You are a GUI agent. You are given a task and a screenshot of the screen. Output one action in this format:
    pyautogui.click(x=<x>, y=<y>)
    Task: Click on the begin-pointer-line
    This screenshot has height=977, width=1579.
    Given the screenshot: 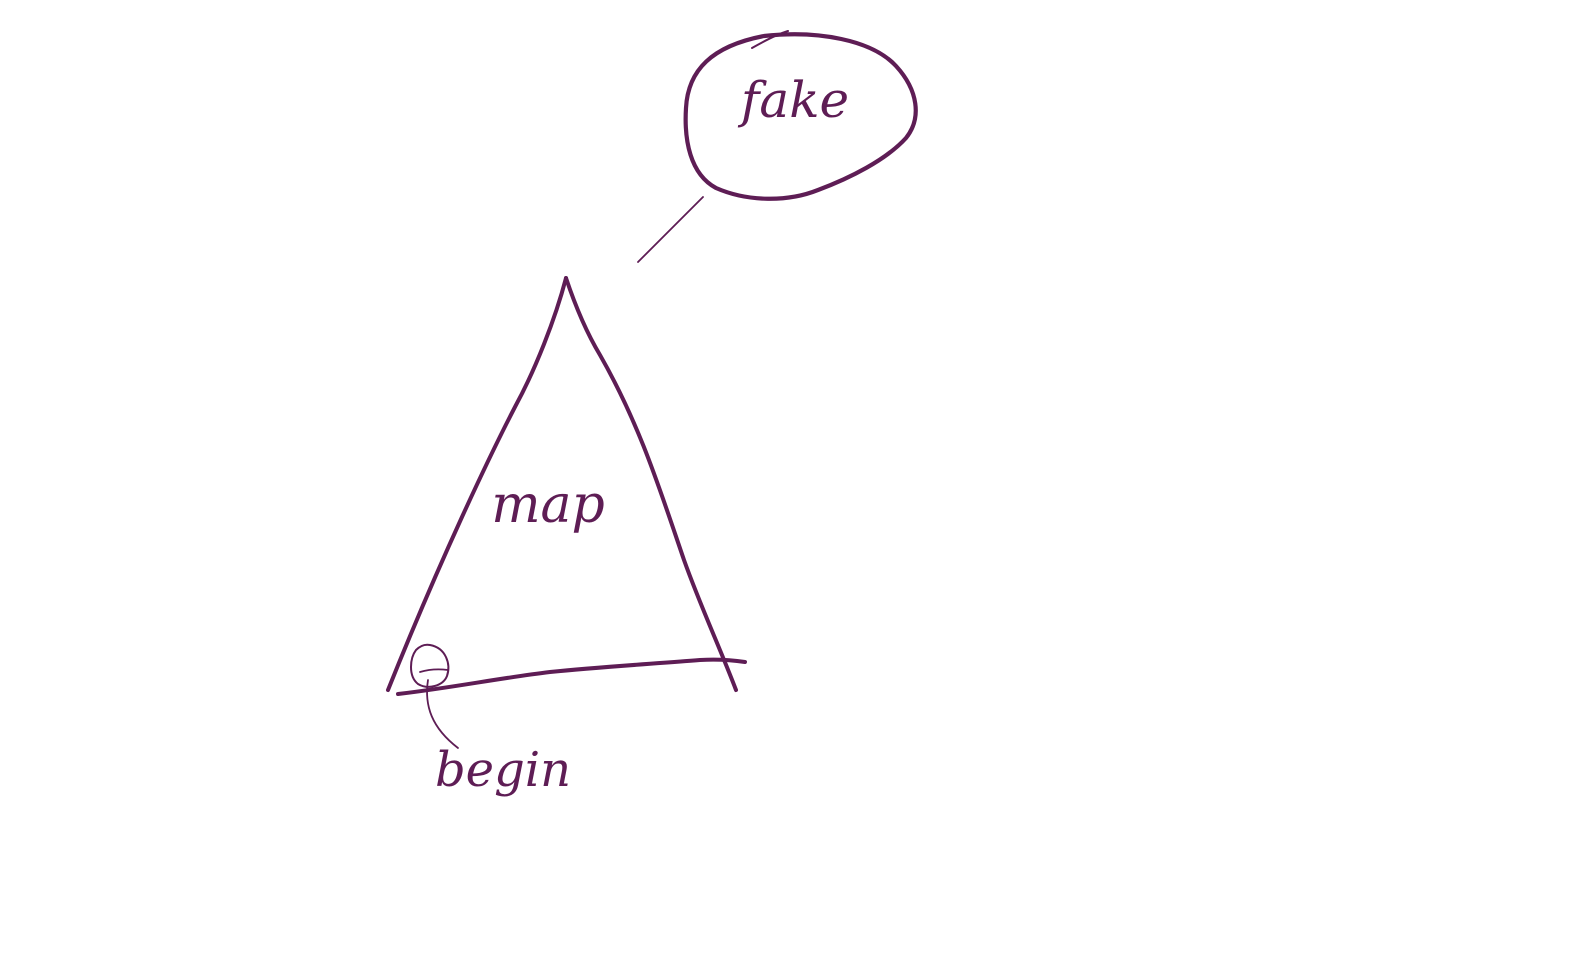 What is the action you would take?
    pyautogui.click(x=442, y=714)
    